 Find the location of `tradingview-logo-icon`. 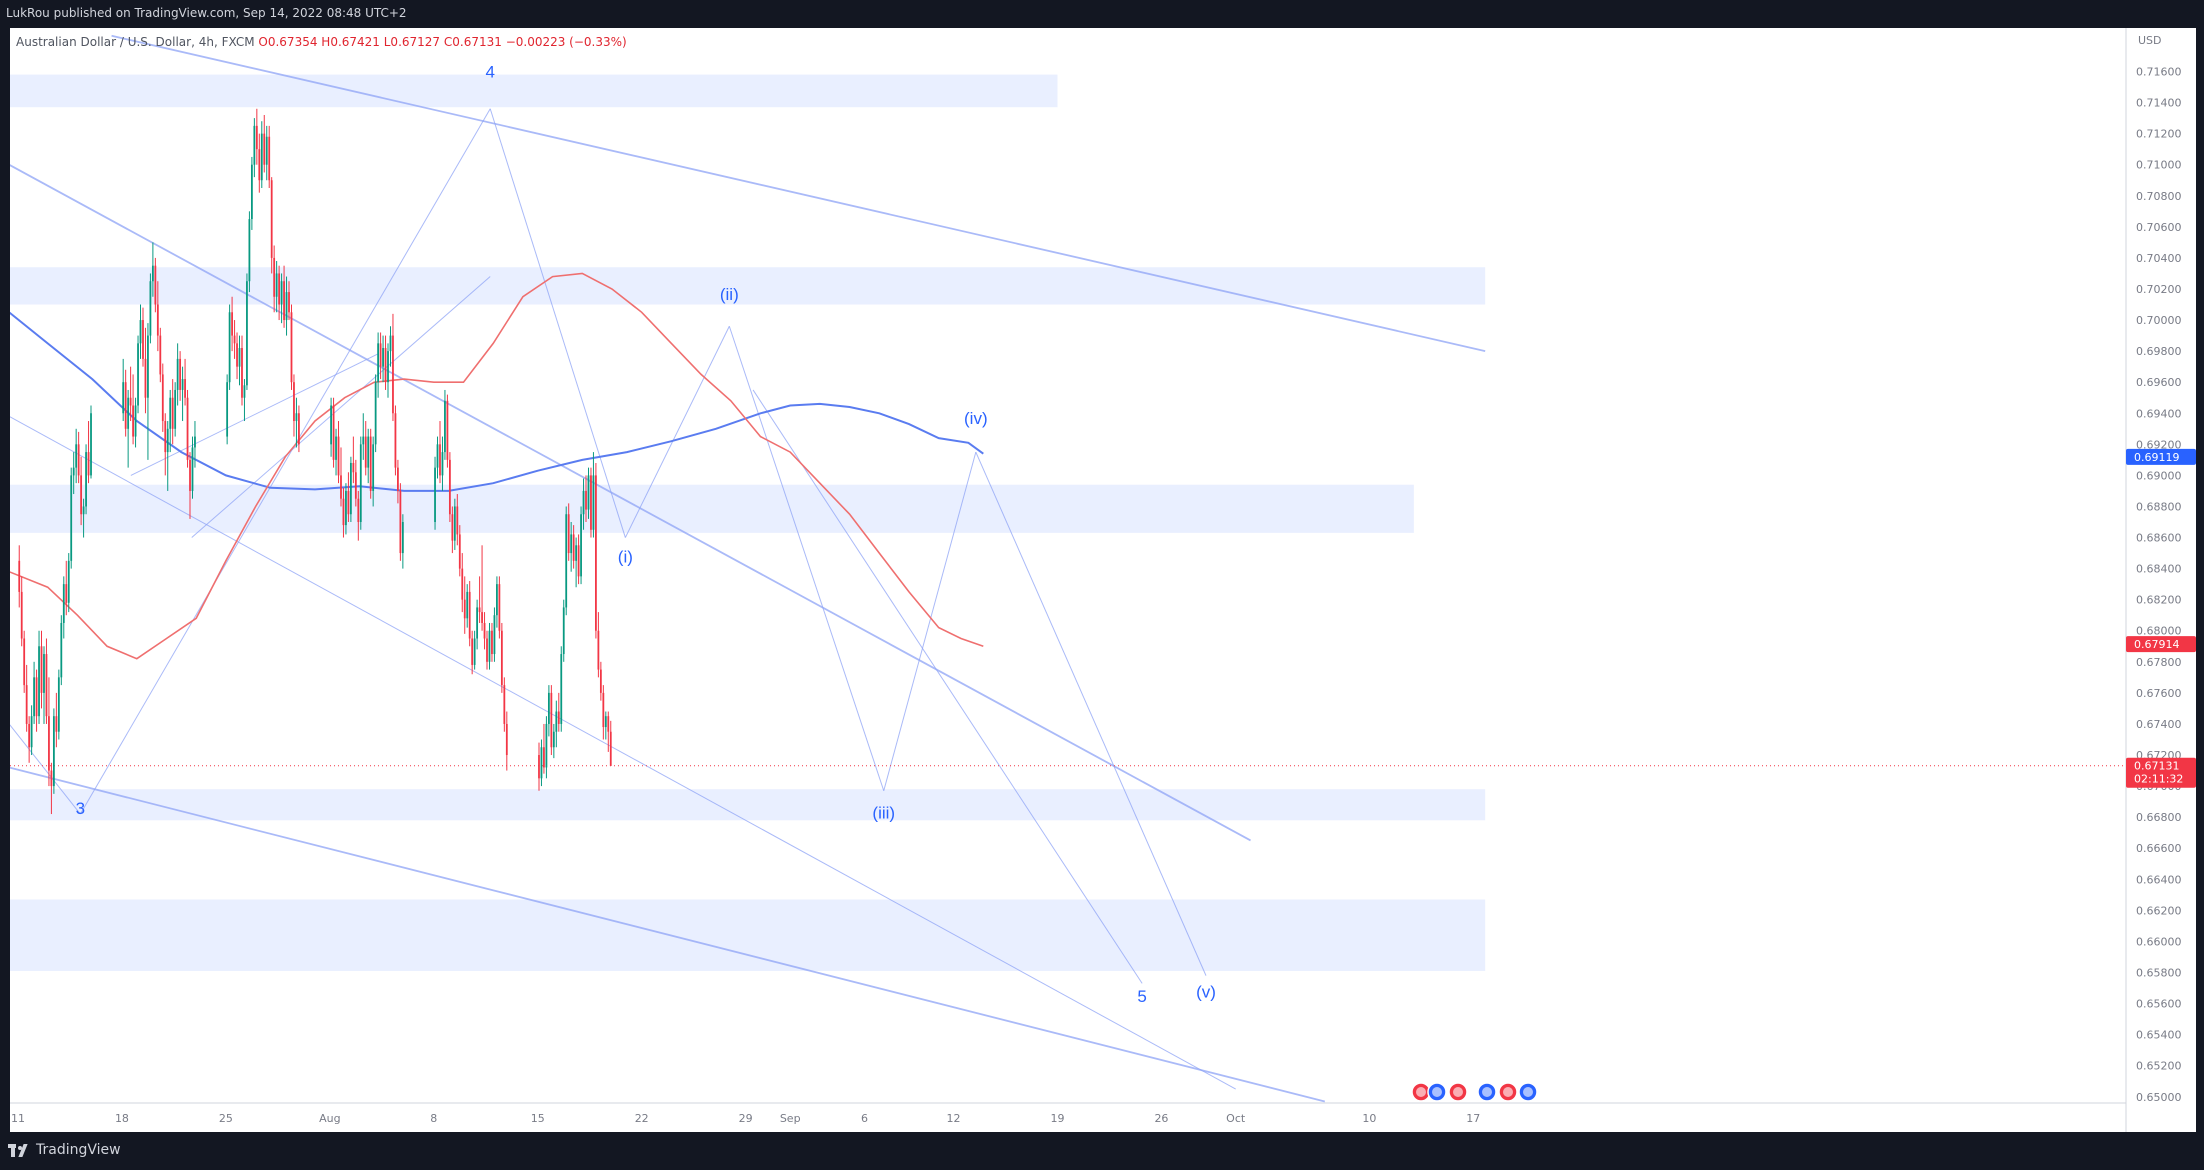

tradingview-logo-icon is located at coordinates (19, 1150).